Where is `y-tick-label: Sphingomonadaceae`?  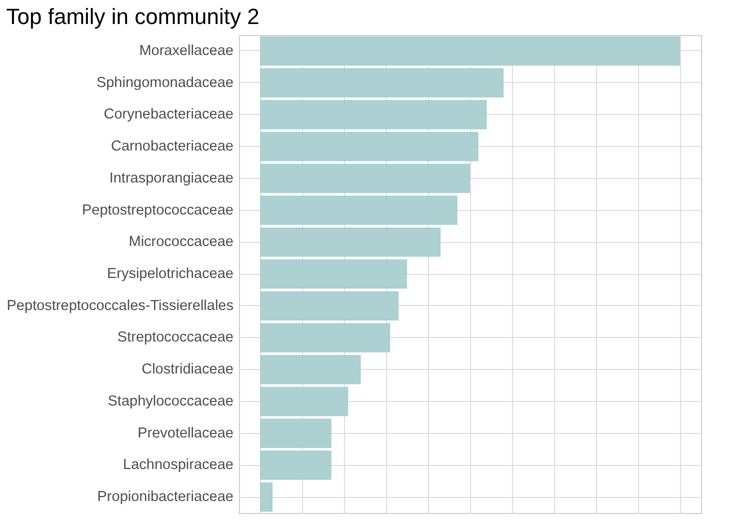 y-tick-label: Sphingomonadaceae is located at coordinates (165, 82).